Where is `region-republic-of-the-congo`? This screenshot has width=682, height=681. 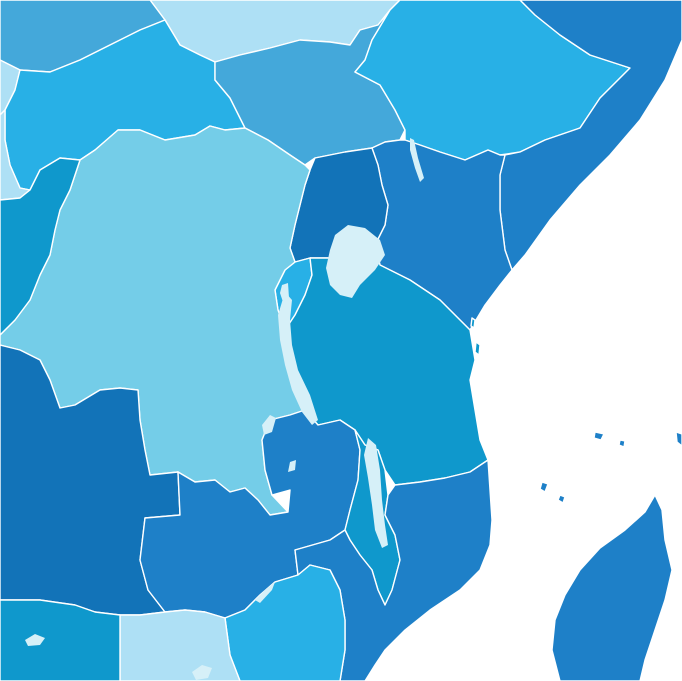
region-republic-of-the-congo is located at coordinates (40, 246).